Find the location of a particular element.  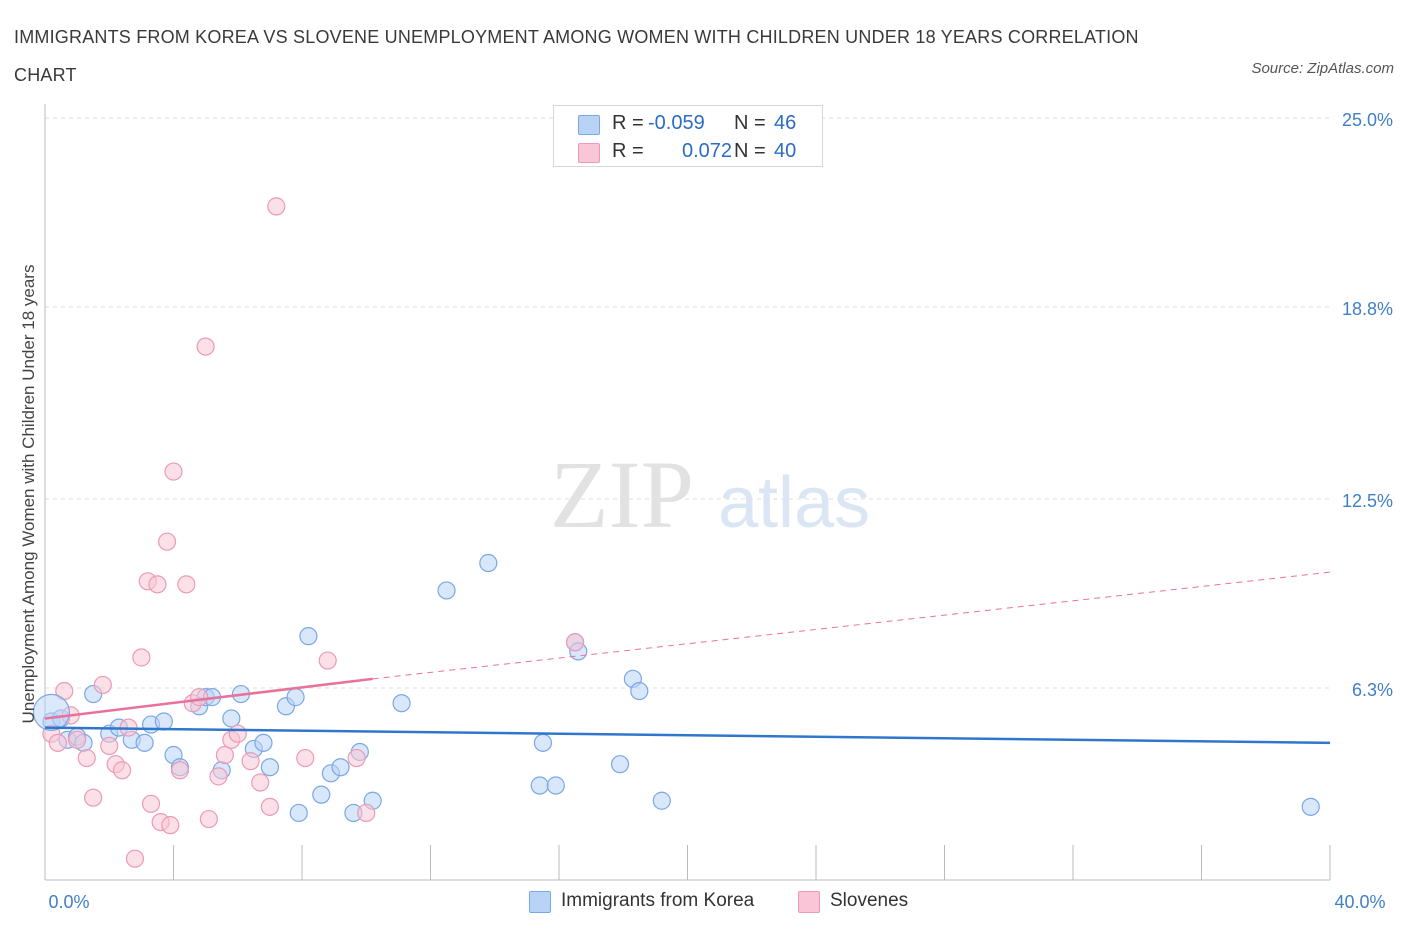

watermark-atlas: atlas is located at coordinates (794, 503).